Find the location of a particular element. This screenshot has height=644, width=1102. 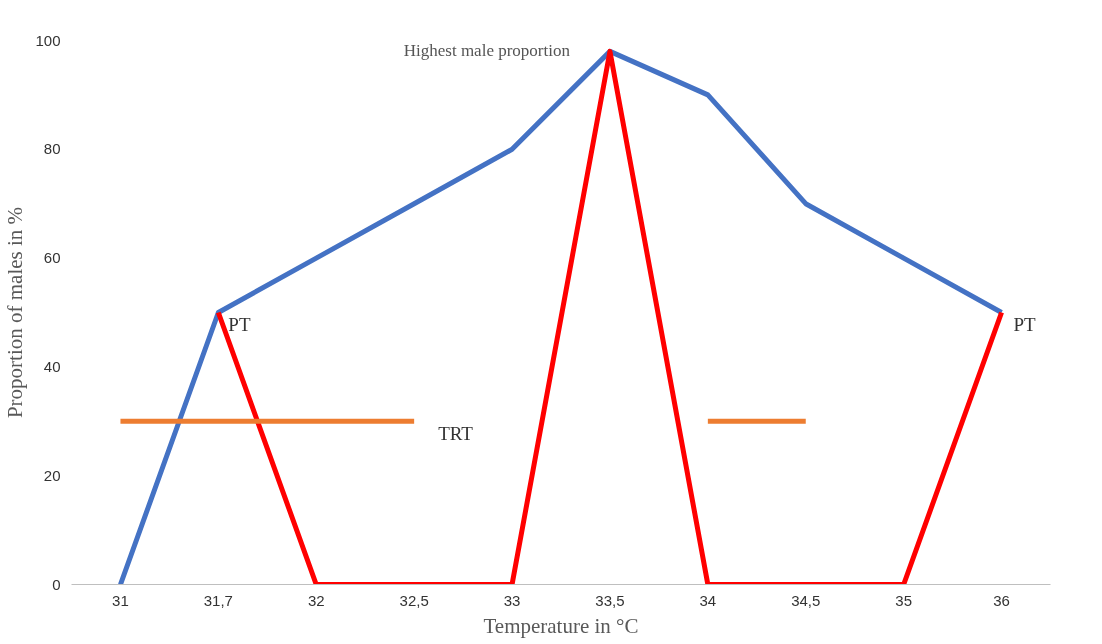

y-axis-title: Proportion of males in % is located at coordinates (15, 312).